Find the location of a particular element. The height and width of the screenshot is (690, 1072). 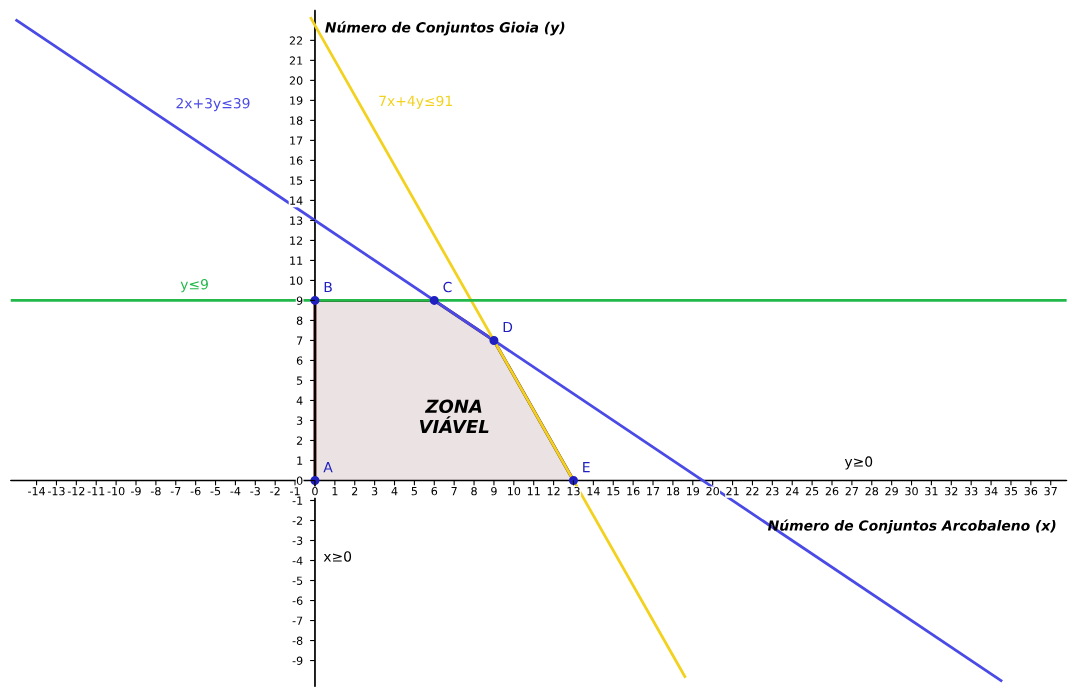

series-label: 2x+3y≤39 is located at coordinates (213, 104).